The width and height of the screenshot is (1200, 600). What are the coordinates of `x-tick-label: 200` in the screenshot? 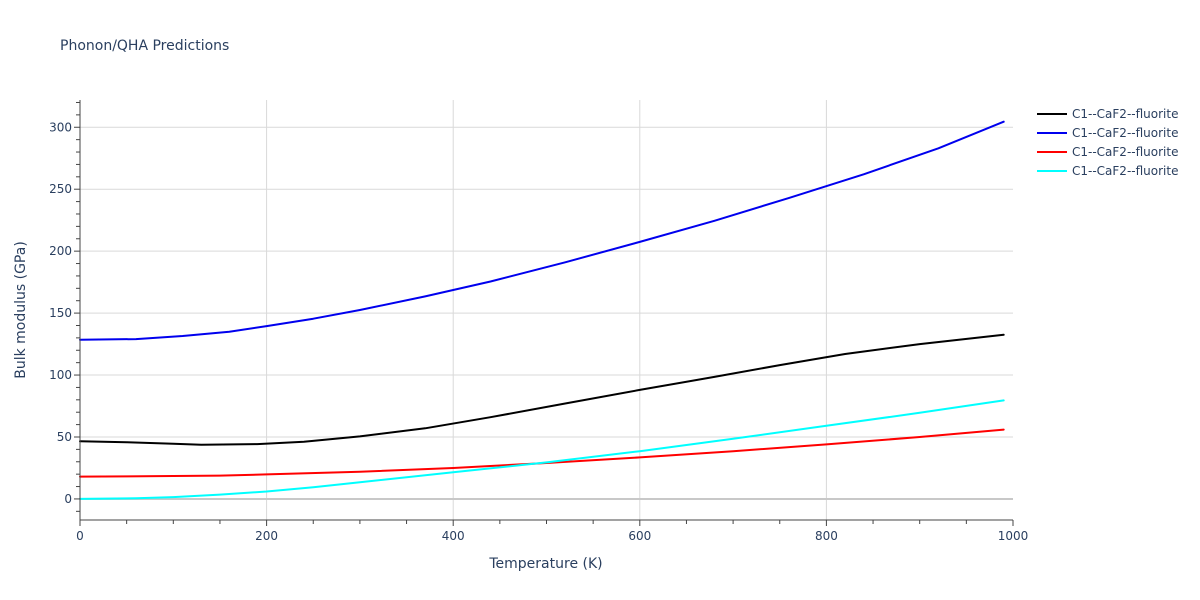 It's located at (266, 536).